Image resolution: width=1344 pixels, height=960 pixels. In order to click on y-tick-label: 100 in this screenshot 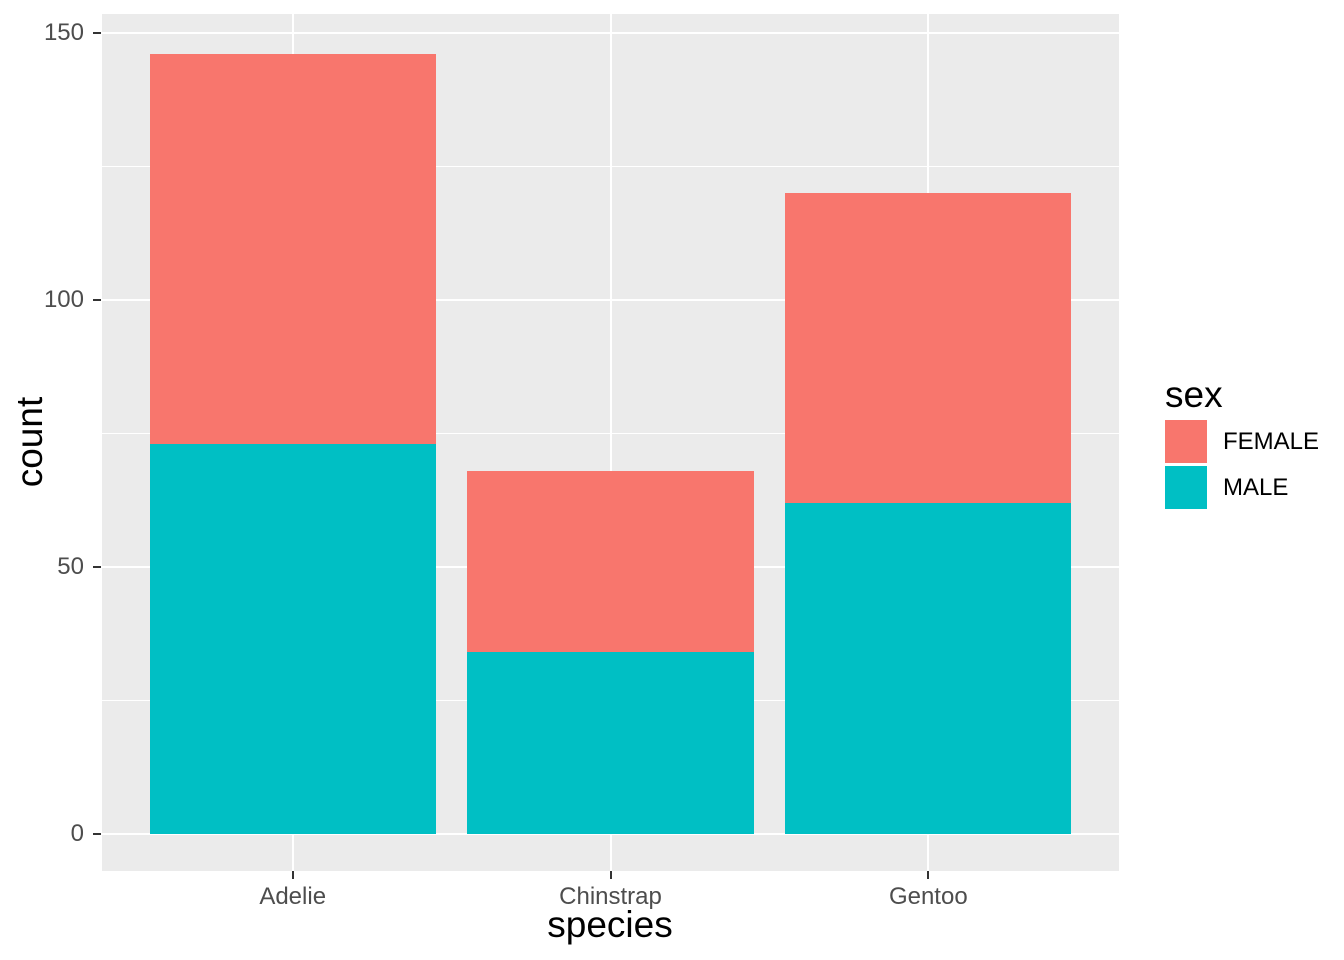, I will do `click(63, 299)`.